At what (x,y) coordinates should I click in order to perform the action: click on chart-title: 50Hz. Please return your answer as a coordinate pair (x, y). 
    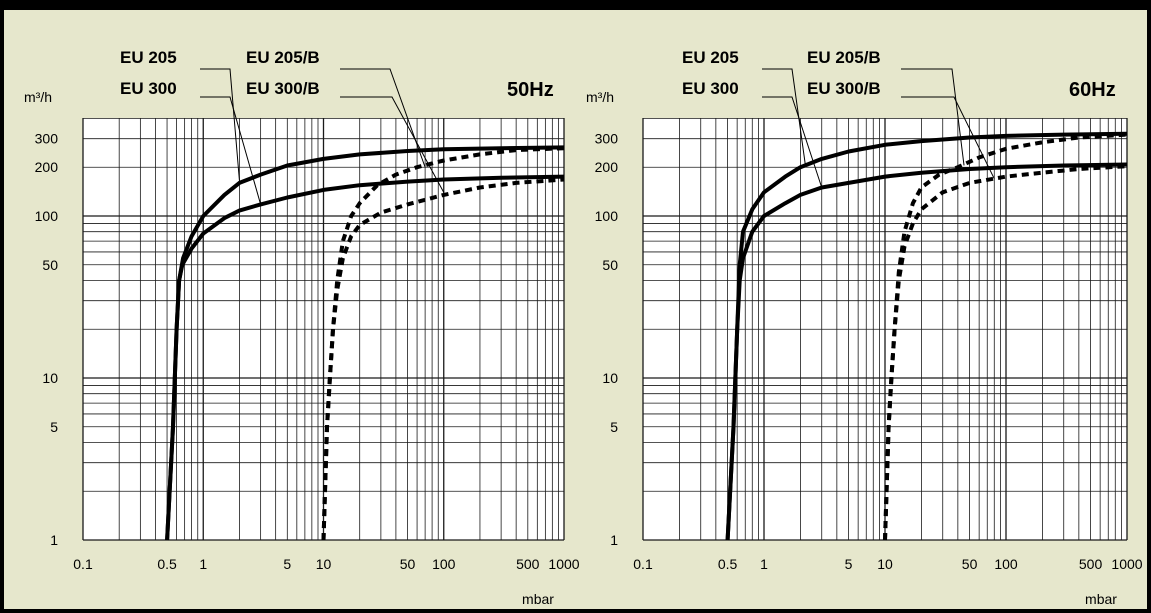
    Looking at the image, I should click on (530, 90).